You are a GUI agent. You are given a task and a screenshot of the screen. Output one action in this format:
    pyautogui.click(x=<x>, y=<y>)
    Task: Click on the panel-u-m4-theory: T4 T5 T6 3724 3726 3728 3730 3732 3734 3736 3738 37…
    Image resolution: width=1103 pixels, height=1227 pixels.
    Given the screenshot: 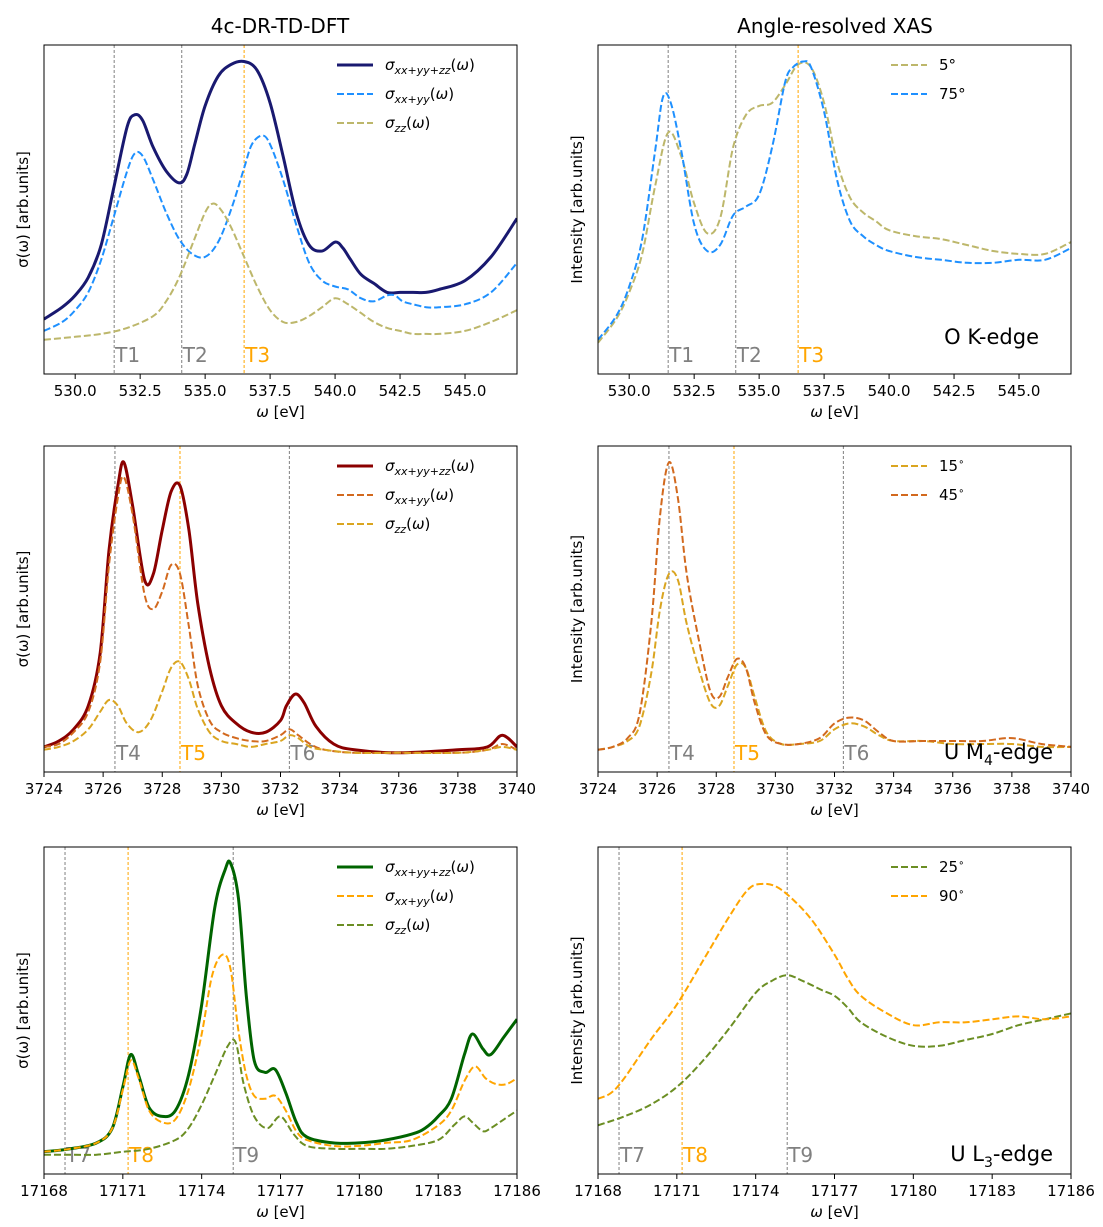 What is the action you would take?
    pyautogui.click(x=275, y=632)
    